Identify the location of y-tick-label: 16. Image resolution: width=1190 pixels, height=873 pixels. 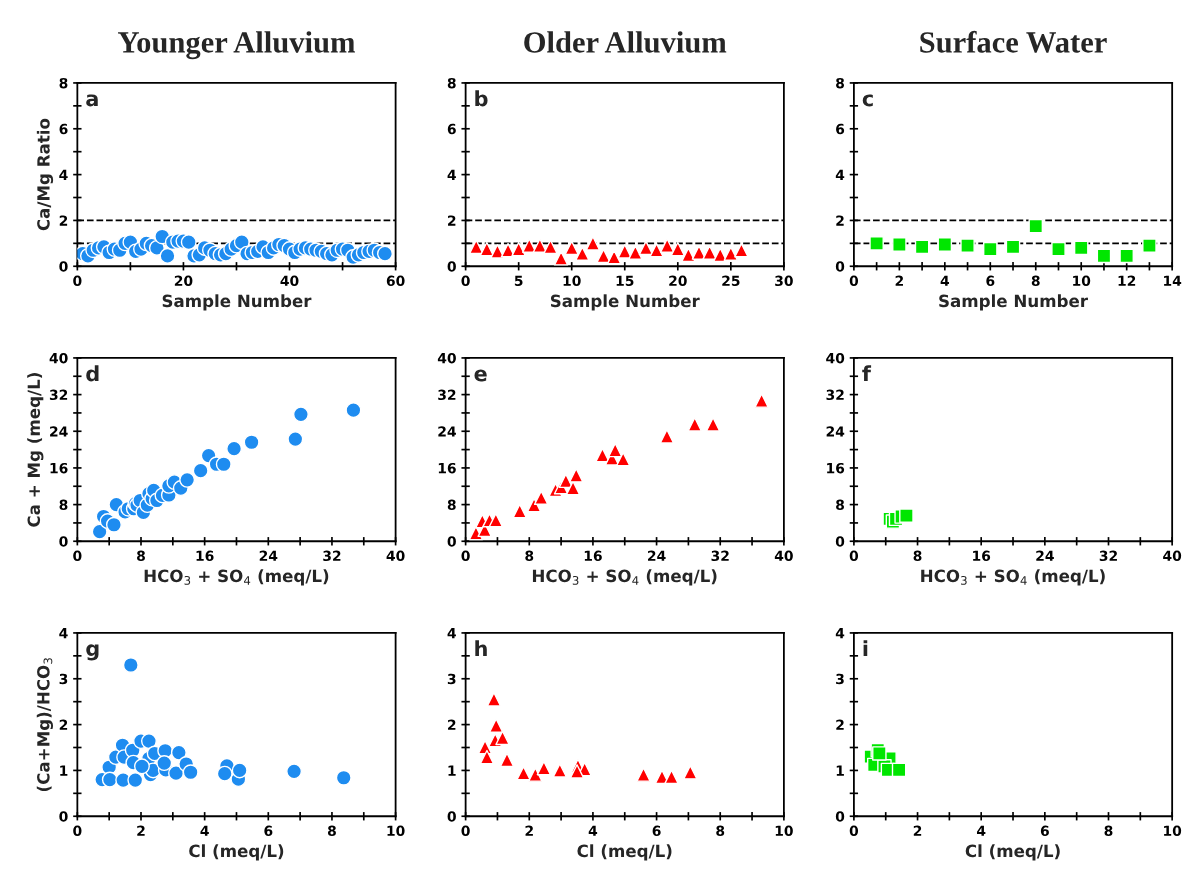
(836, 468).